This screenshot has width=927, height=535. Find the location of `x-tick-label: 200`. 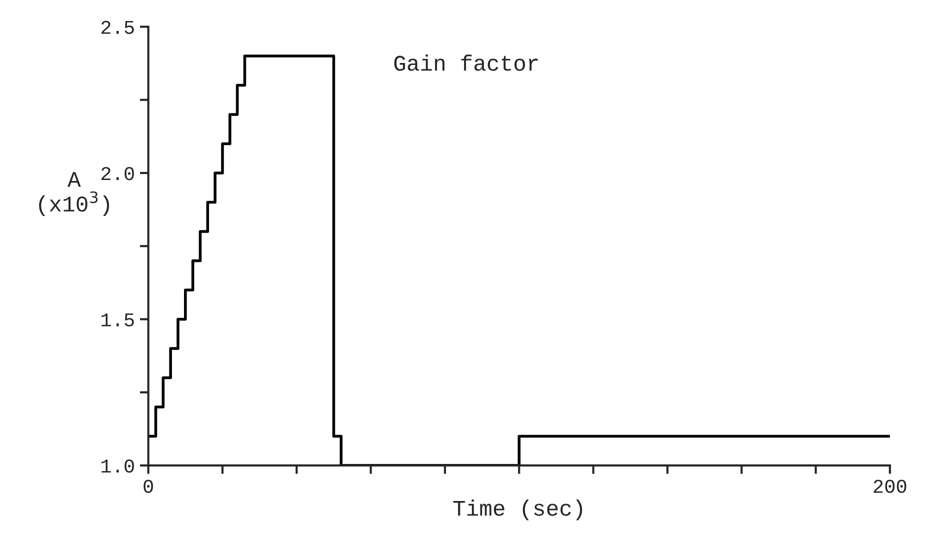

x-tick-label: 200 is located at coordinates (890, 486).